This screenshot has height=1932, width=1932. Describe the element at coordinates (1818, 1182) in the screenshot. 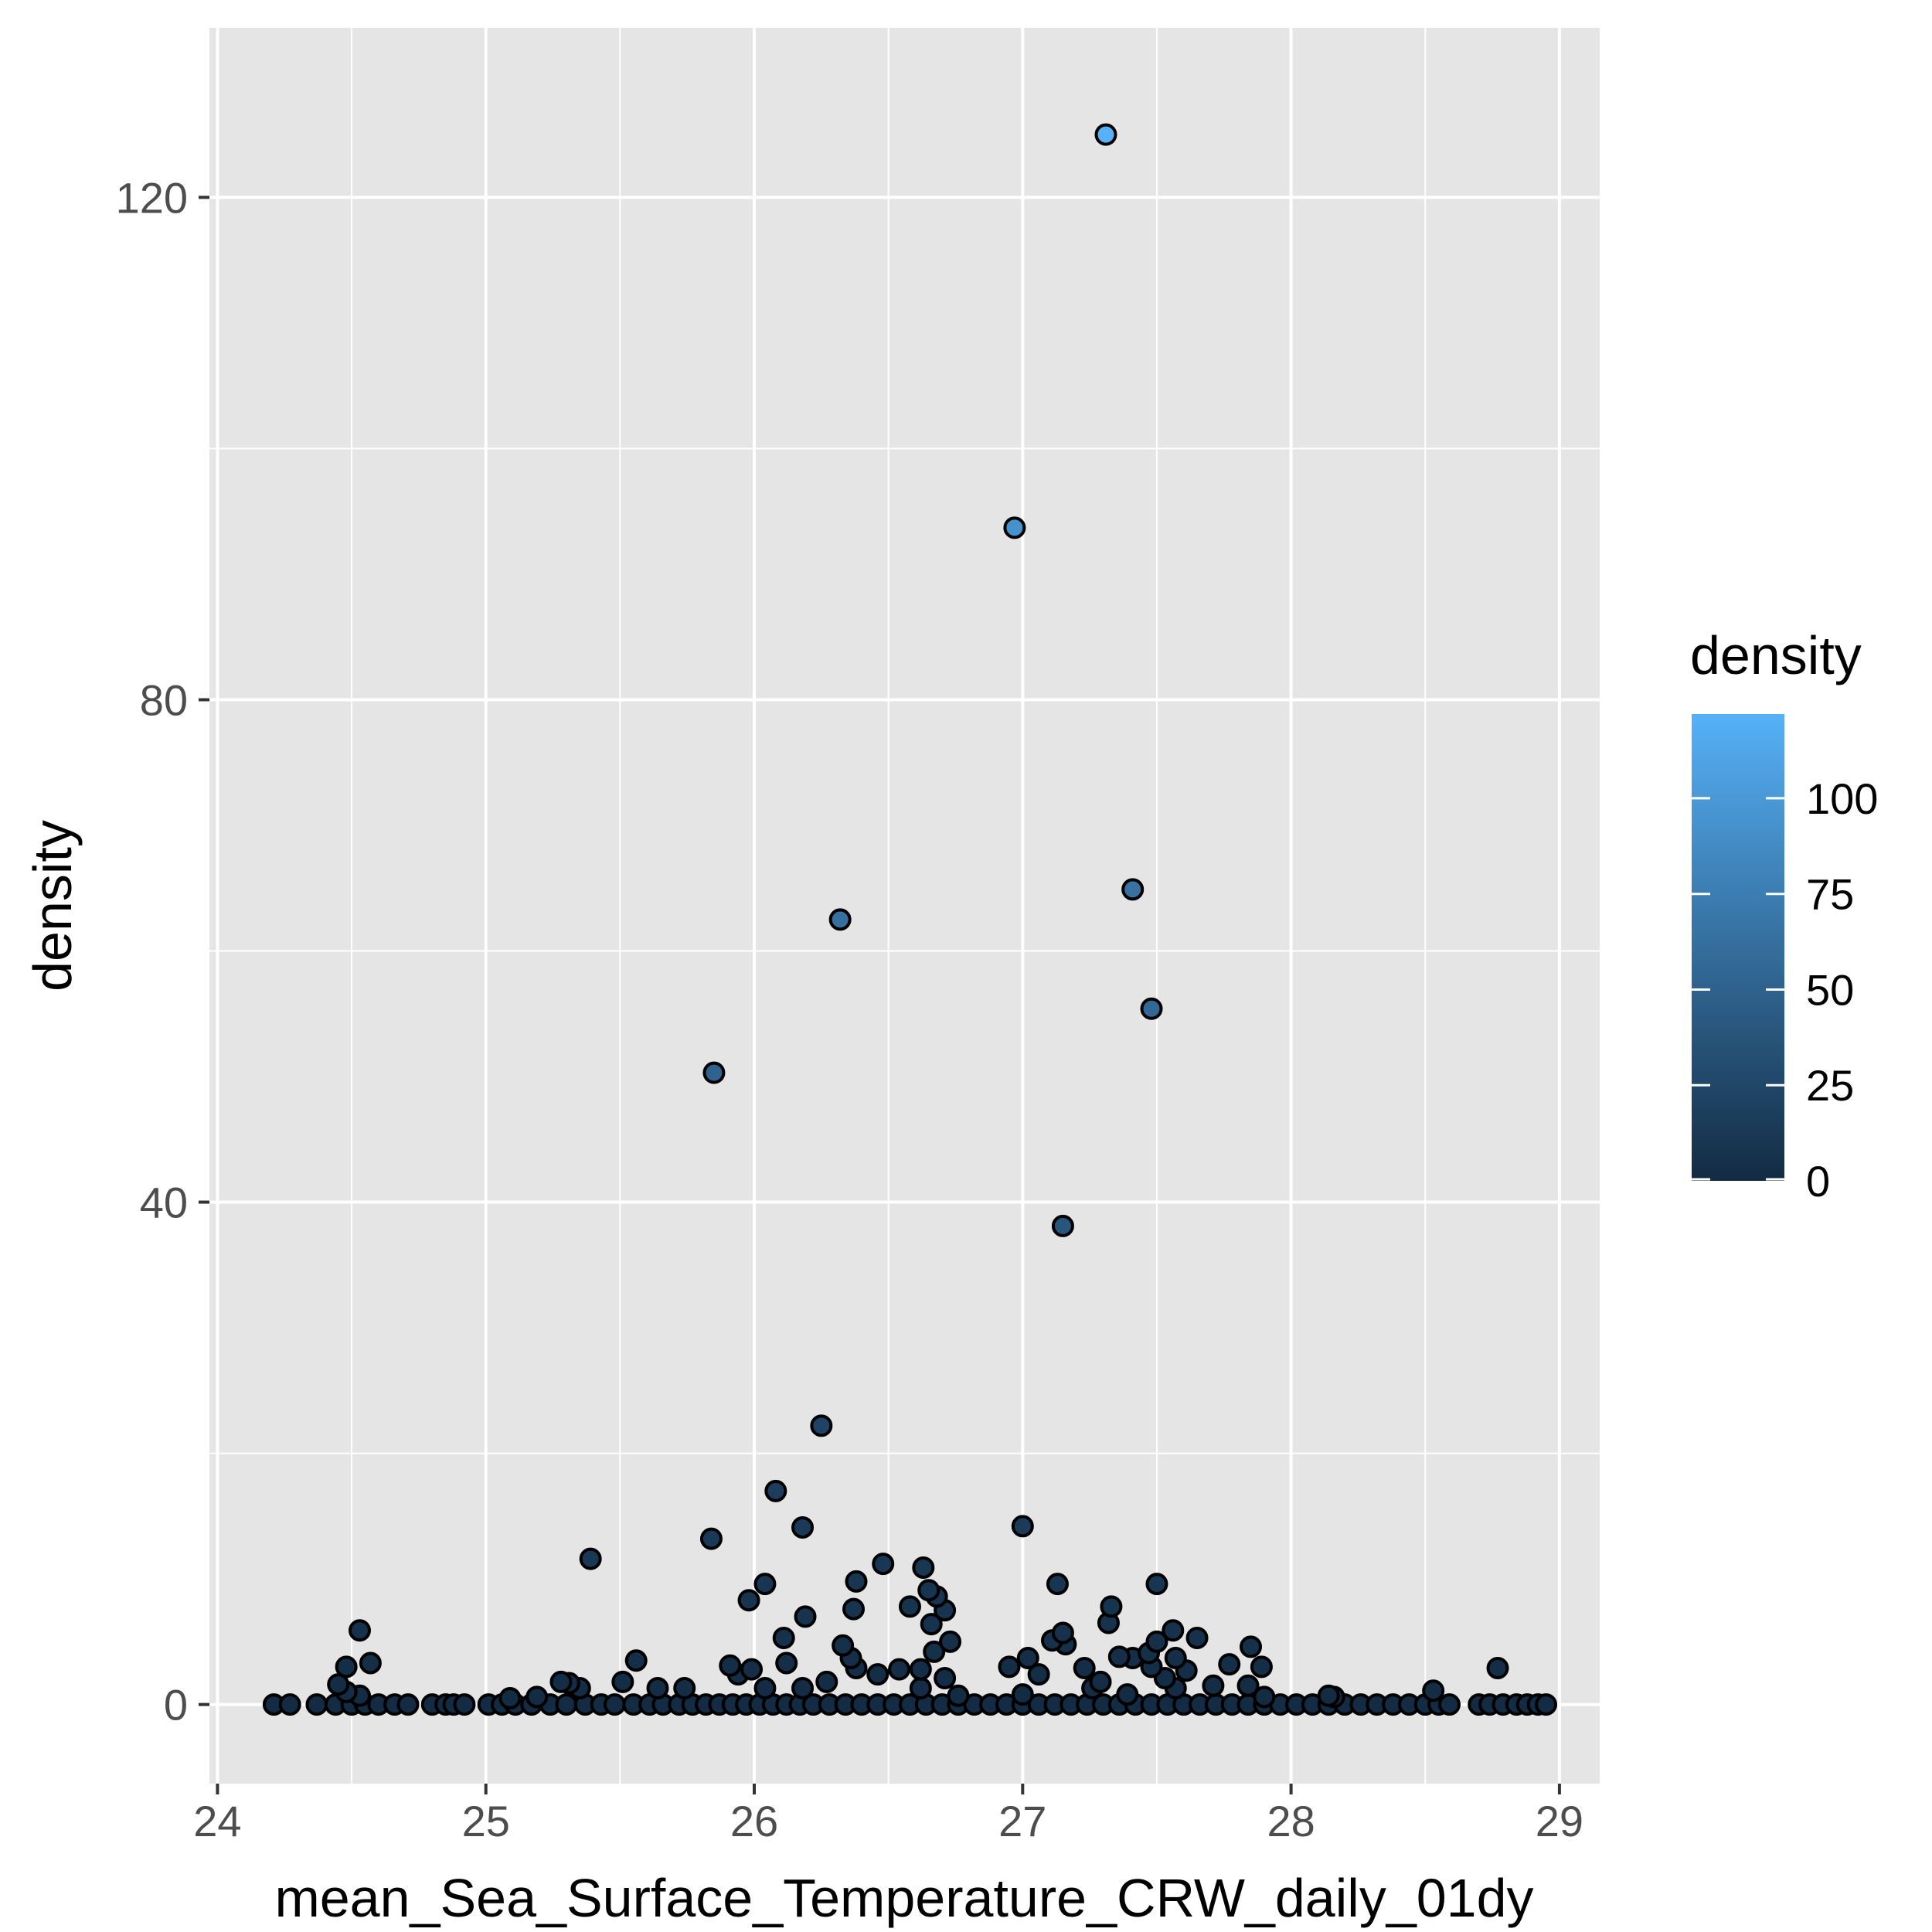

I see `legend-tick-label: 0` at that location.